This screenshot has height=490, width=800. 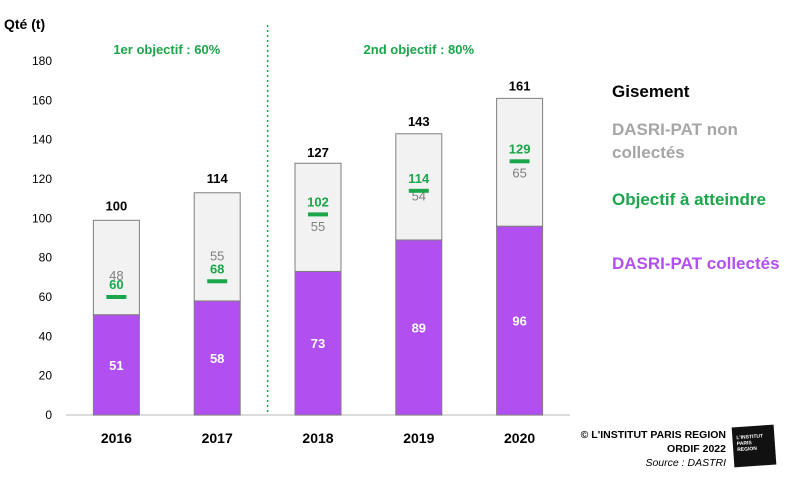 I want to click on label-not-collected: 65, so click(x=519, y=173).